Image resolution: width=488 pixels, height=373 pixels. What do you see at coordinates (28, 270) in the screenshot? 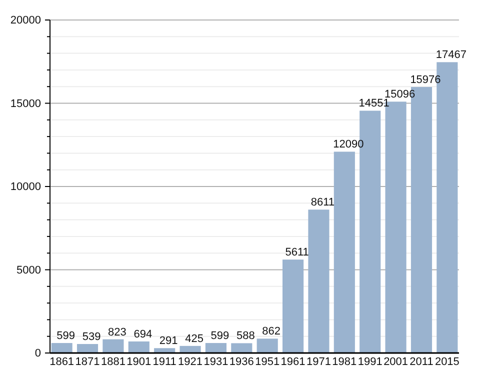
I see `y-tick-label: 5000` at bounding box center [28, 270].